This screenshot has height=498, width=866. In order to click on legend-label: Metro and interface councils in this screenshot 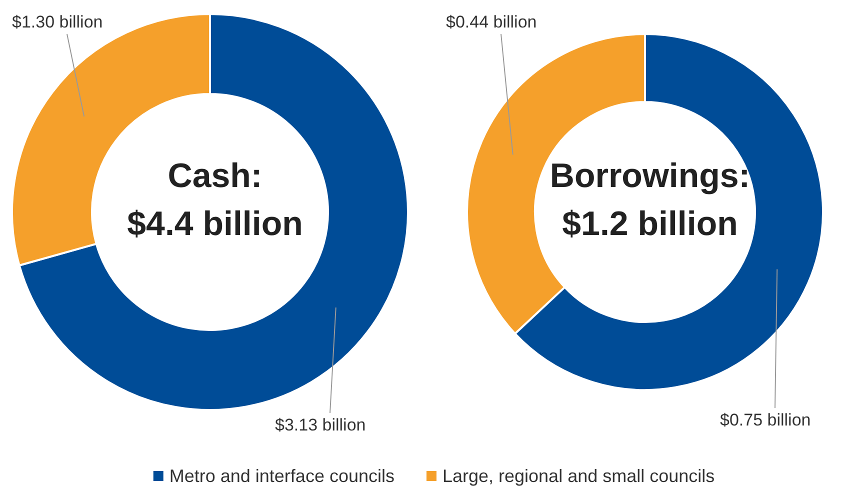, I will do `click(281, 476)`.